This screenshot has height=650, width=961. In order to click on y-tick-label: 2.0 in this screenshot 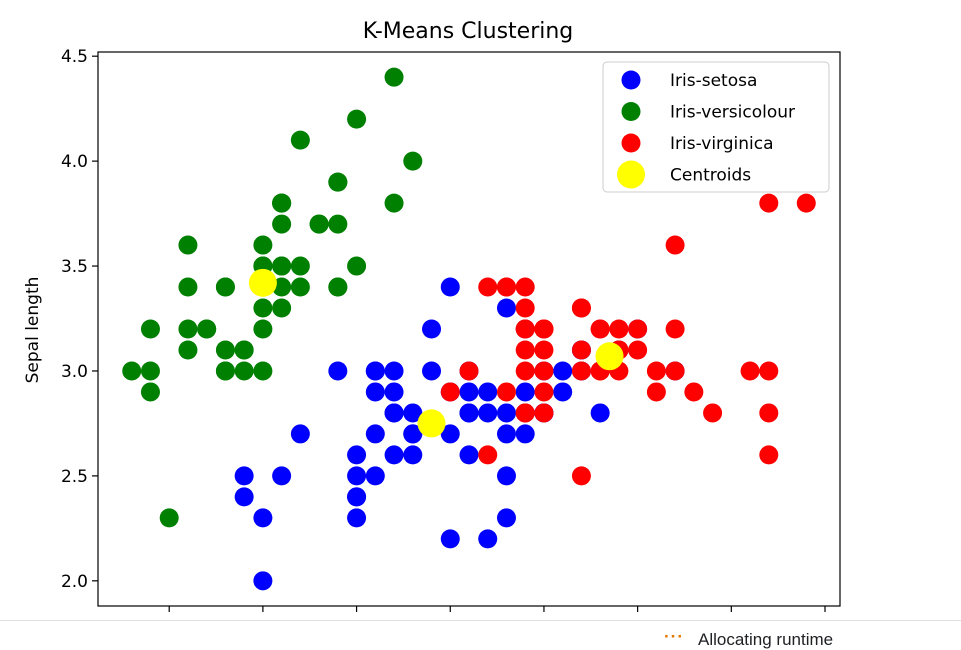, I will do `click(74, 582)`.